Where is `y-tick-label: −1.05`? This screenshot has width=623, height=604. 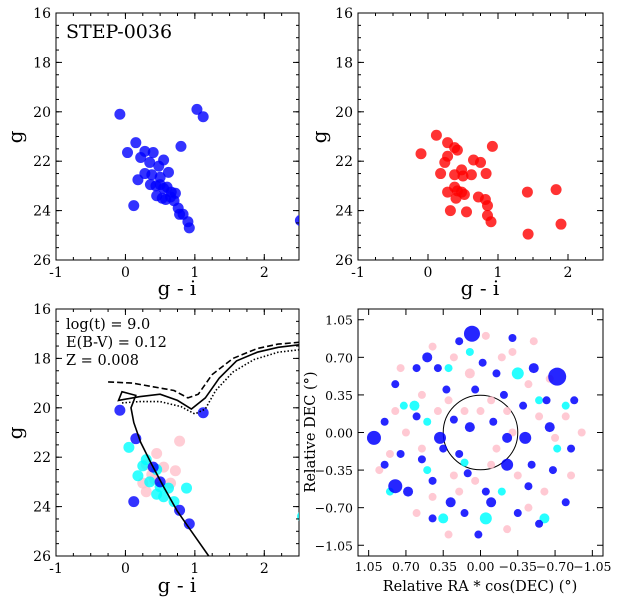
y-tick-label: −1.05 is located at coordinates (334, 545).